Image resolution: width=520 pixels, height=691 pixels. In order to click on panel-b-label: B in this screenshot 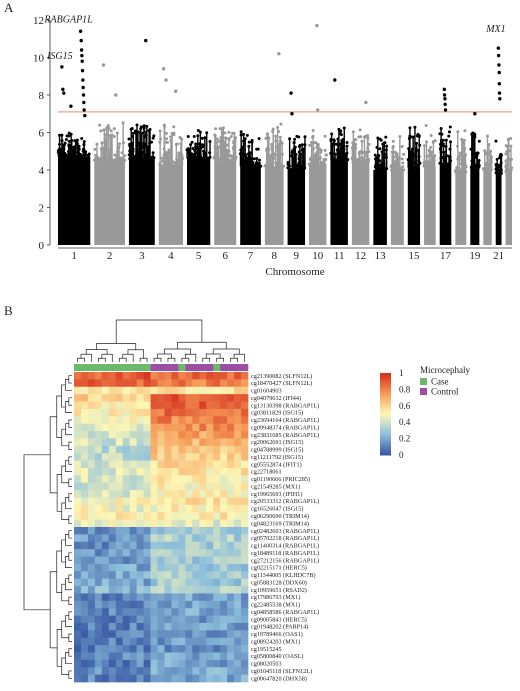, I will do `click(8, 310)`.